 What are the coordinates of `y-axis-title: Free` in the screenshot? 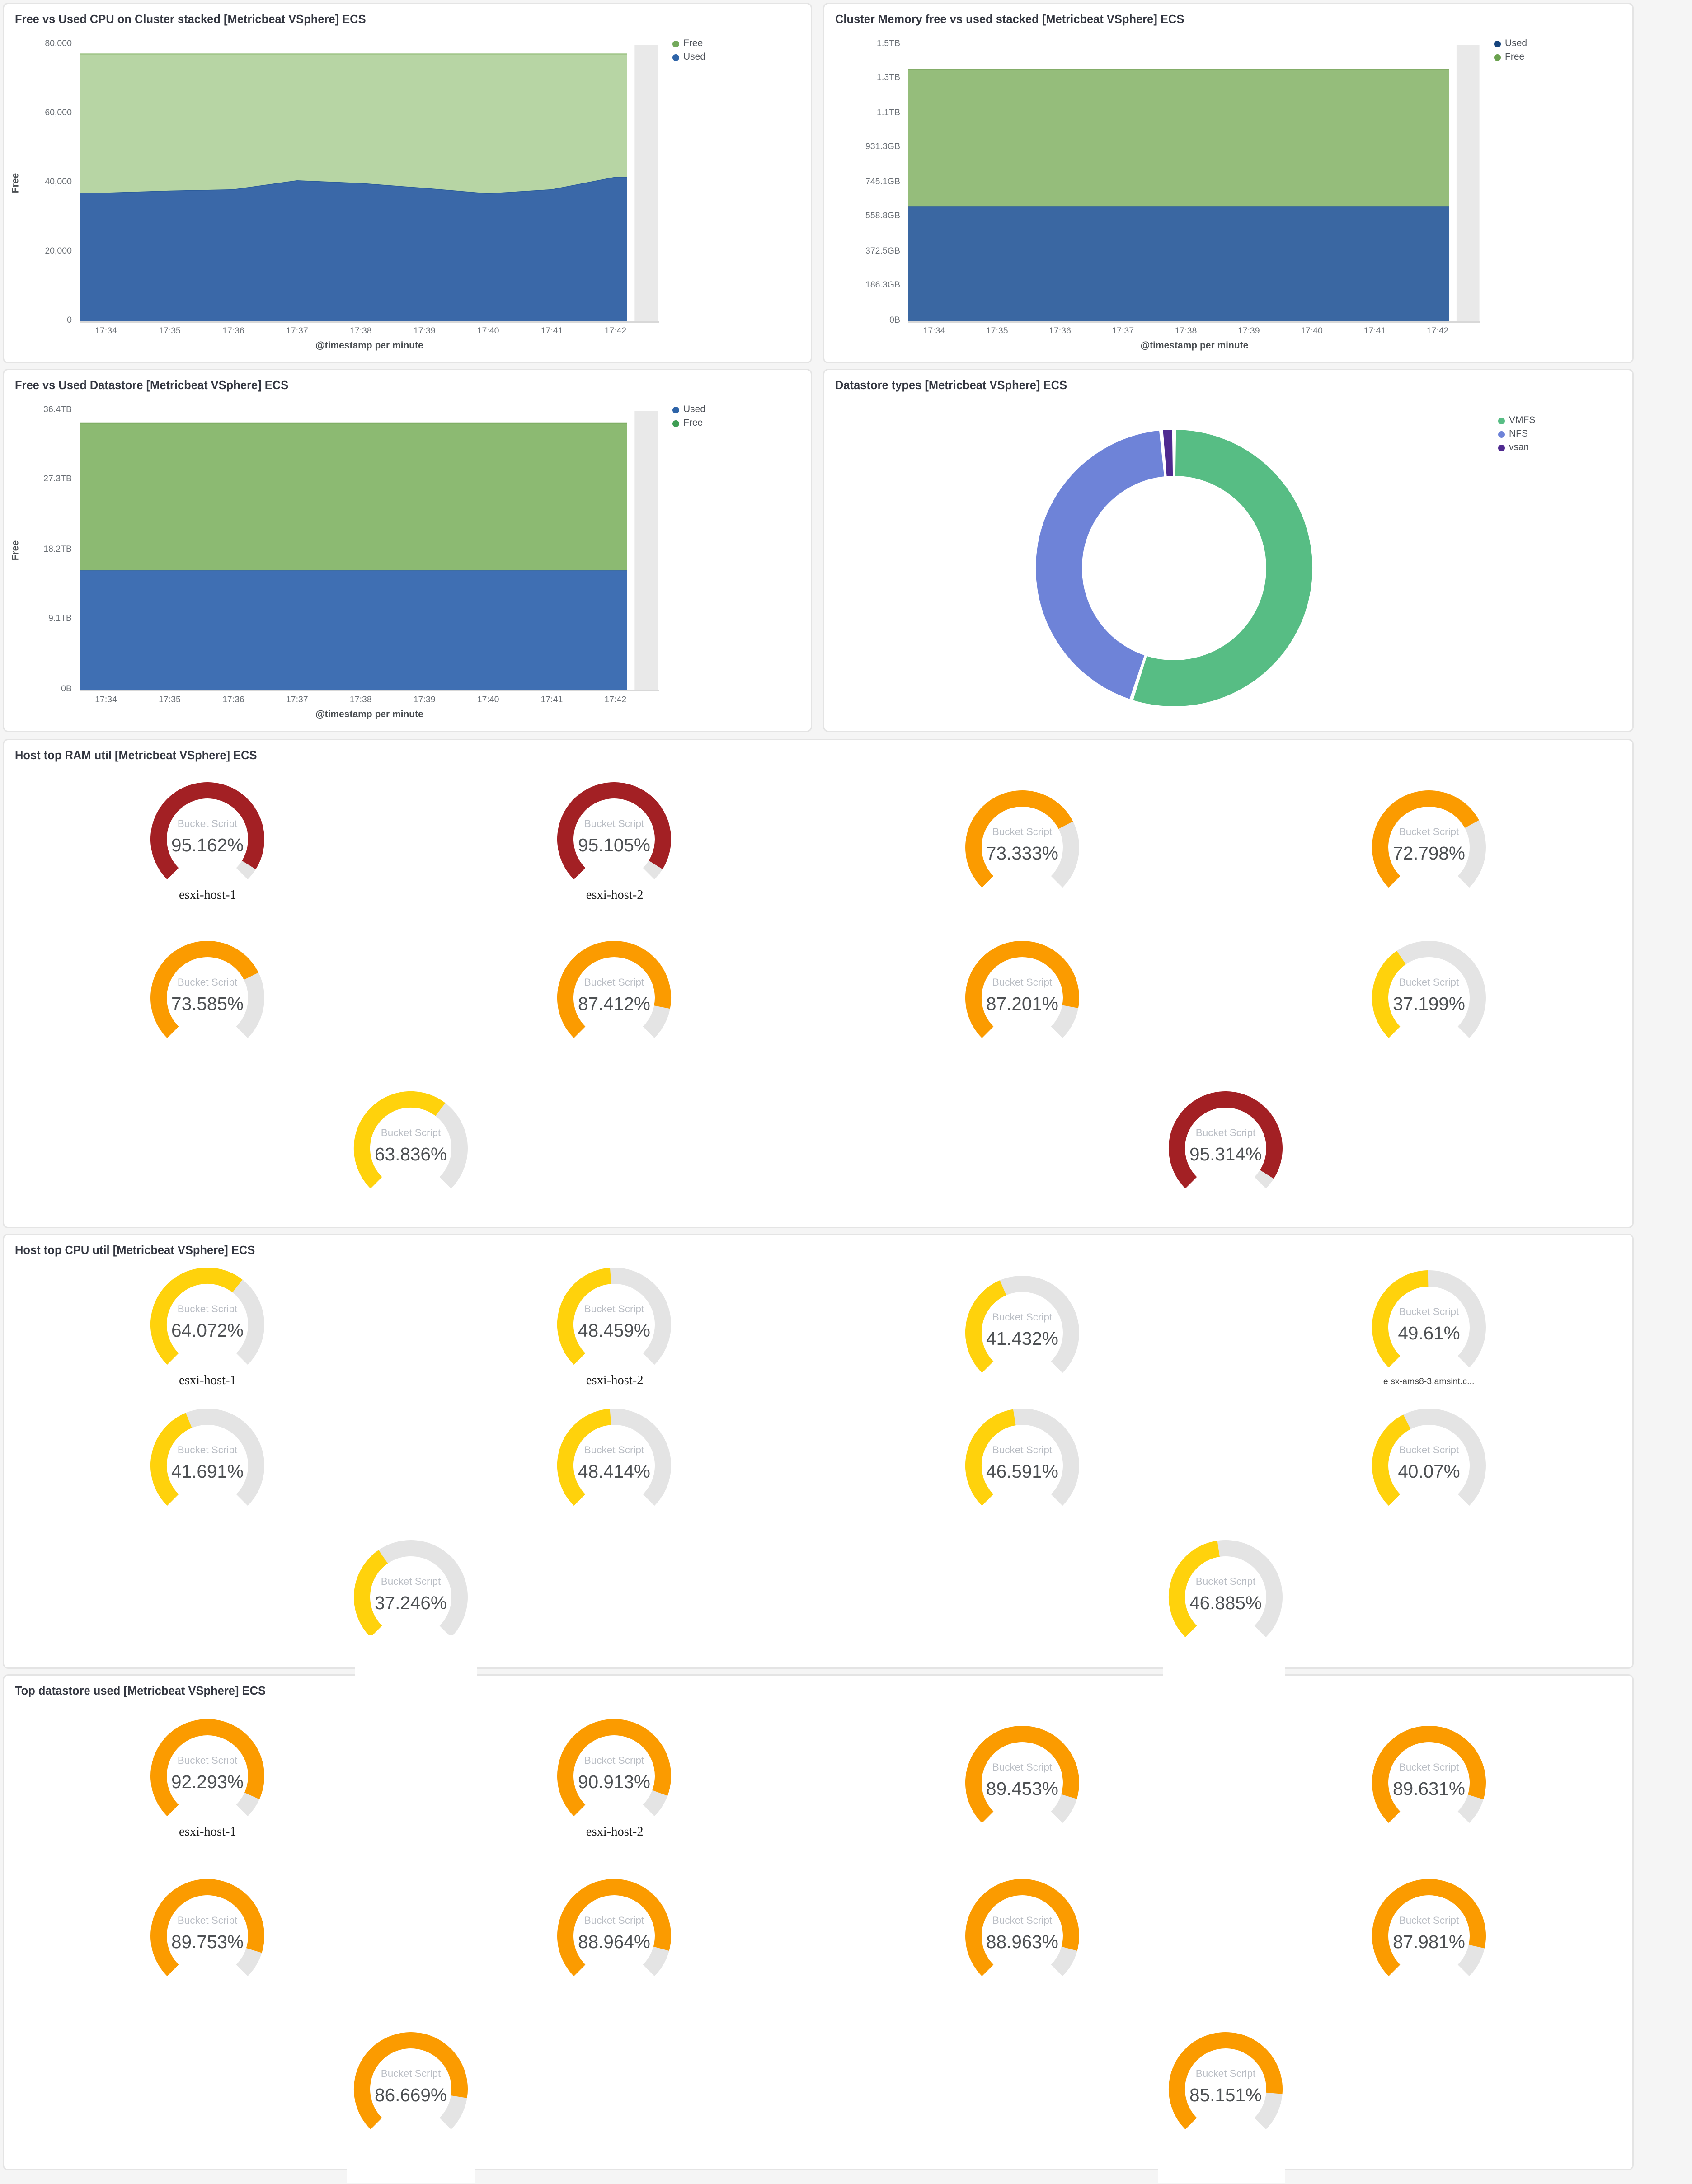 It's located at (16, 551).